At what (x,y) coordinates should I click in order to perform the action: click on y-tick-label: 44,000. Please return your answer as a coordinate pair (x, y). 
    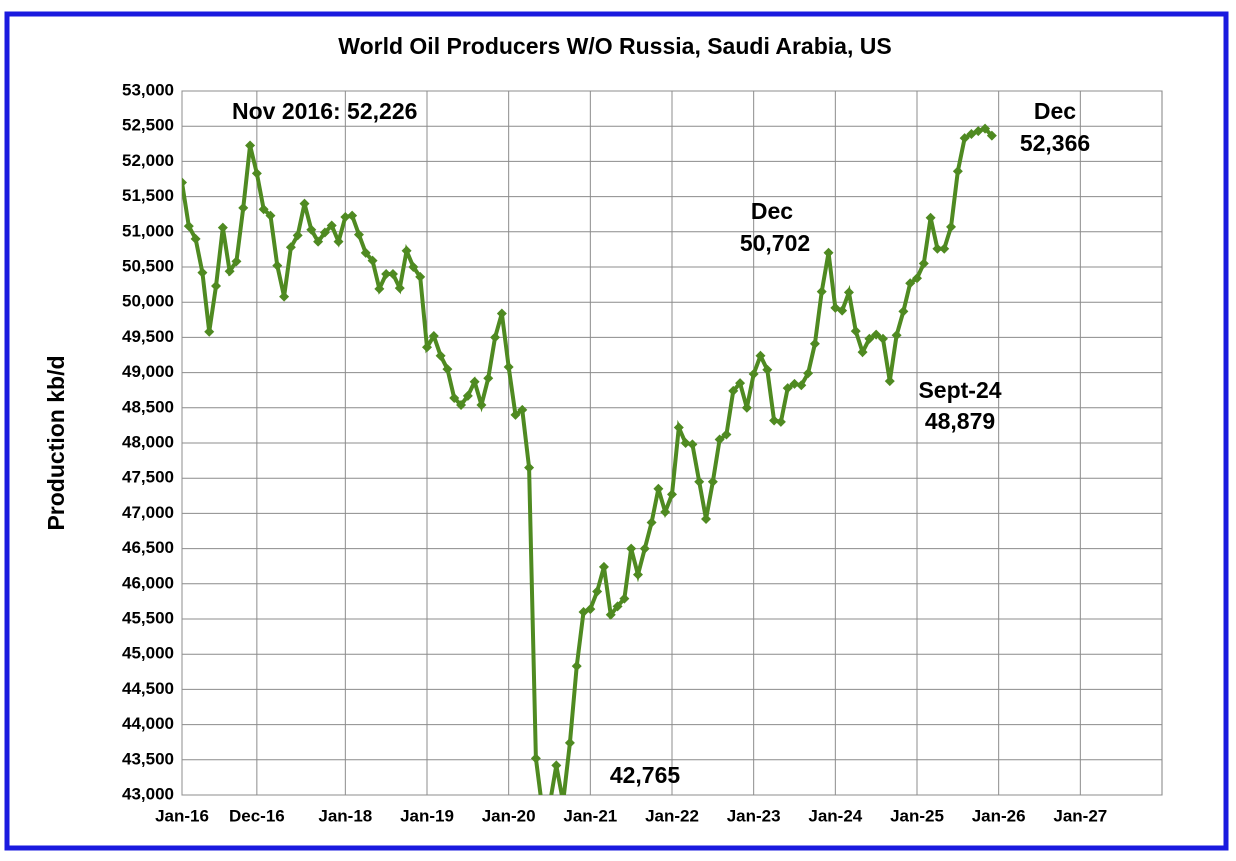
    Looking at the image, I should click on (148, 723).